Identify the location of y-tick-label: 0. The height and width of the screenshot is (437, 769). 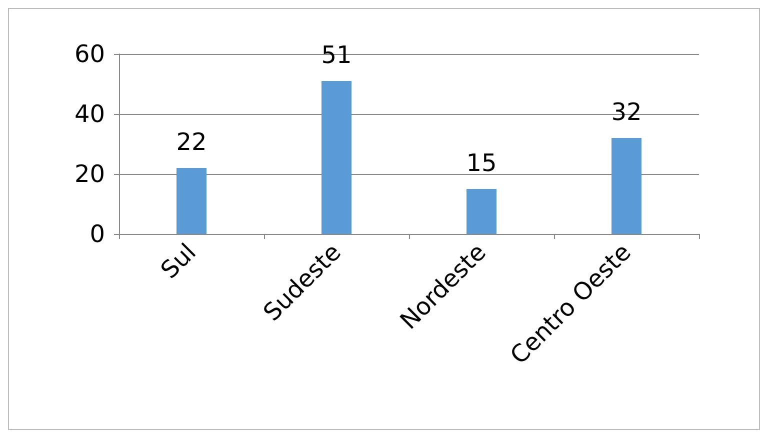
(97, 234).